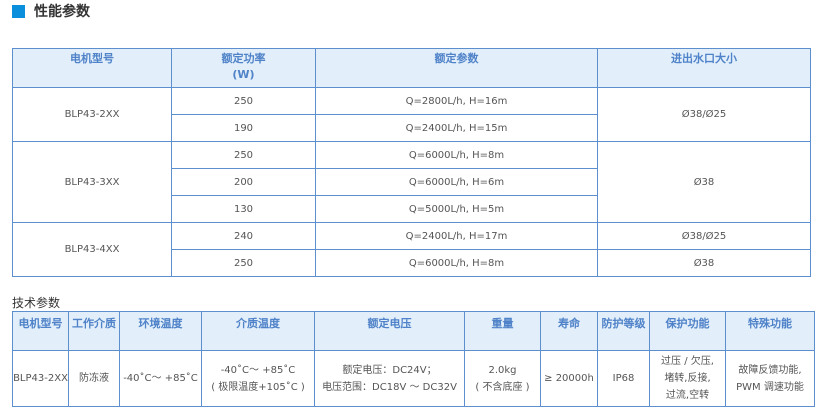 Image resolution: width=827 pixels, height=413 pixels. I want to click on power-cell: 130, so click(243, 209).